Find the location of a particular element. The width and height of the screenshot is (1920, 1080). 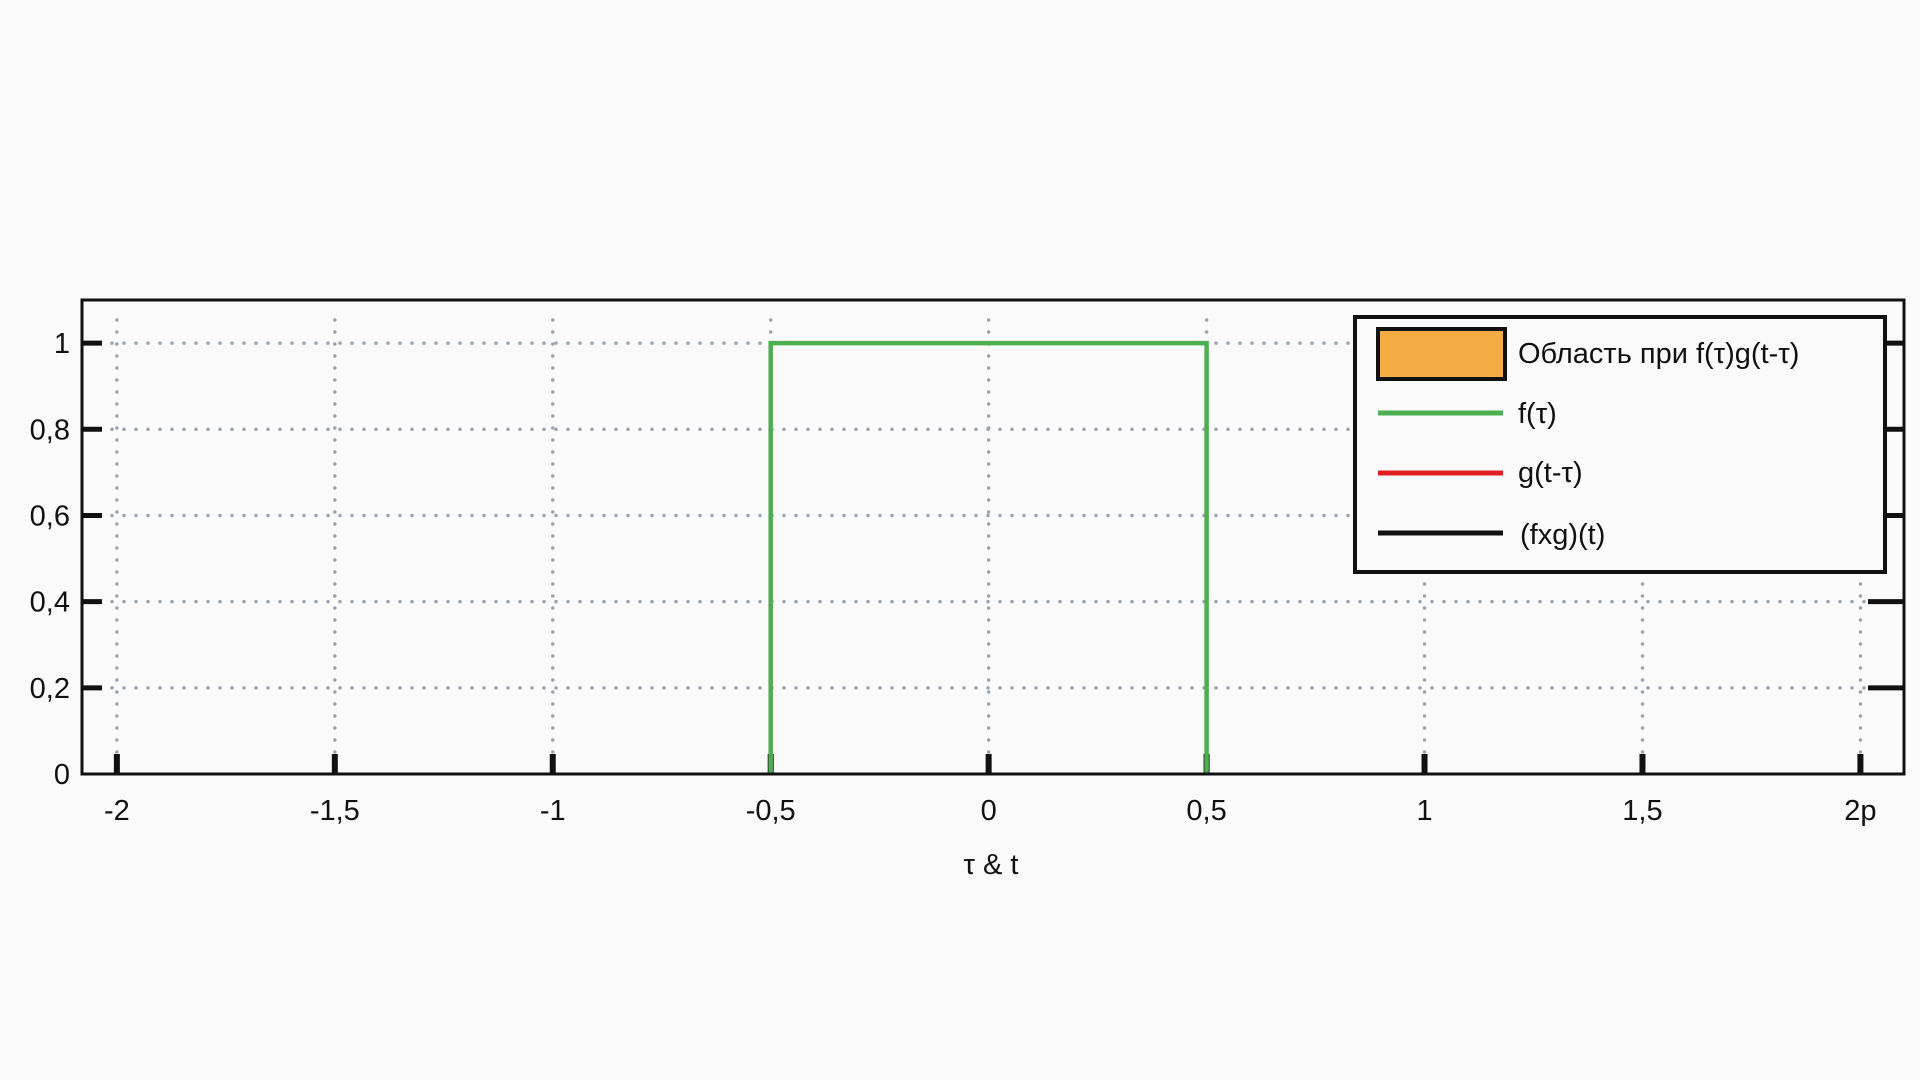

x-tick-labels: -2 -1,5 -1 -0,5 0 0,5 1 1,5 2p is located at coordinates (990, 811).